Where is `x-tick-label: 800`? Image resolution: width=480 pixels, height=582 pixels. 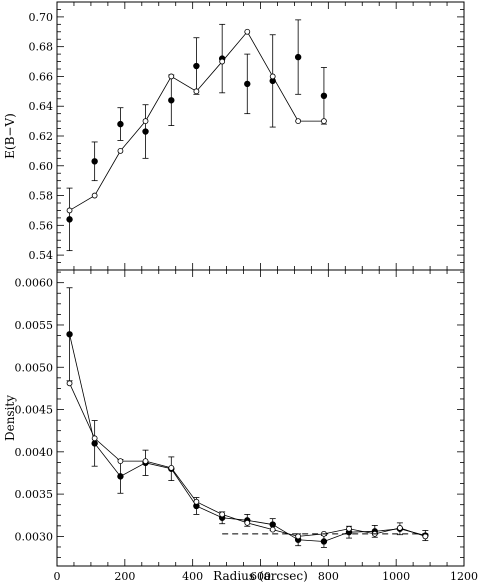 x-tick-label: 800 is located at coordinates (328, 576).